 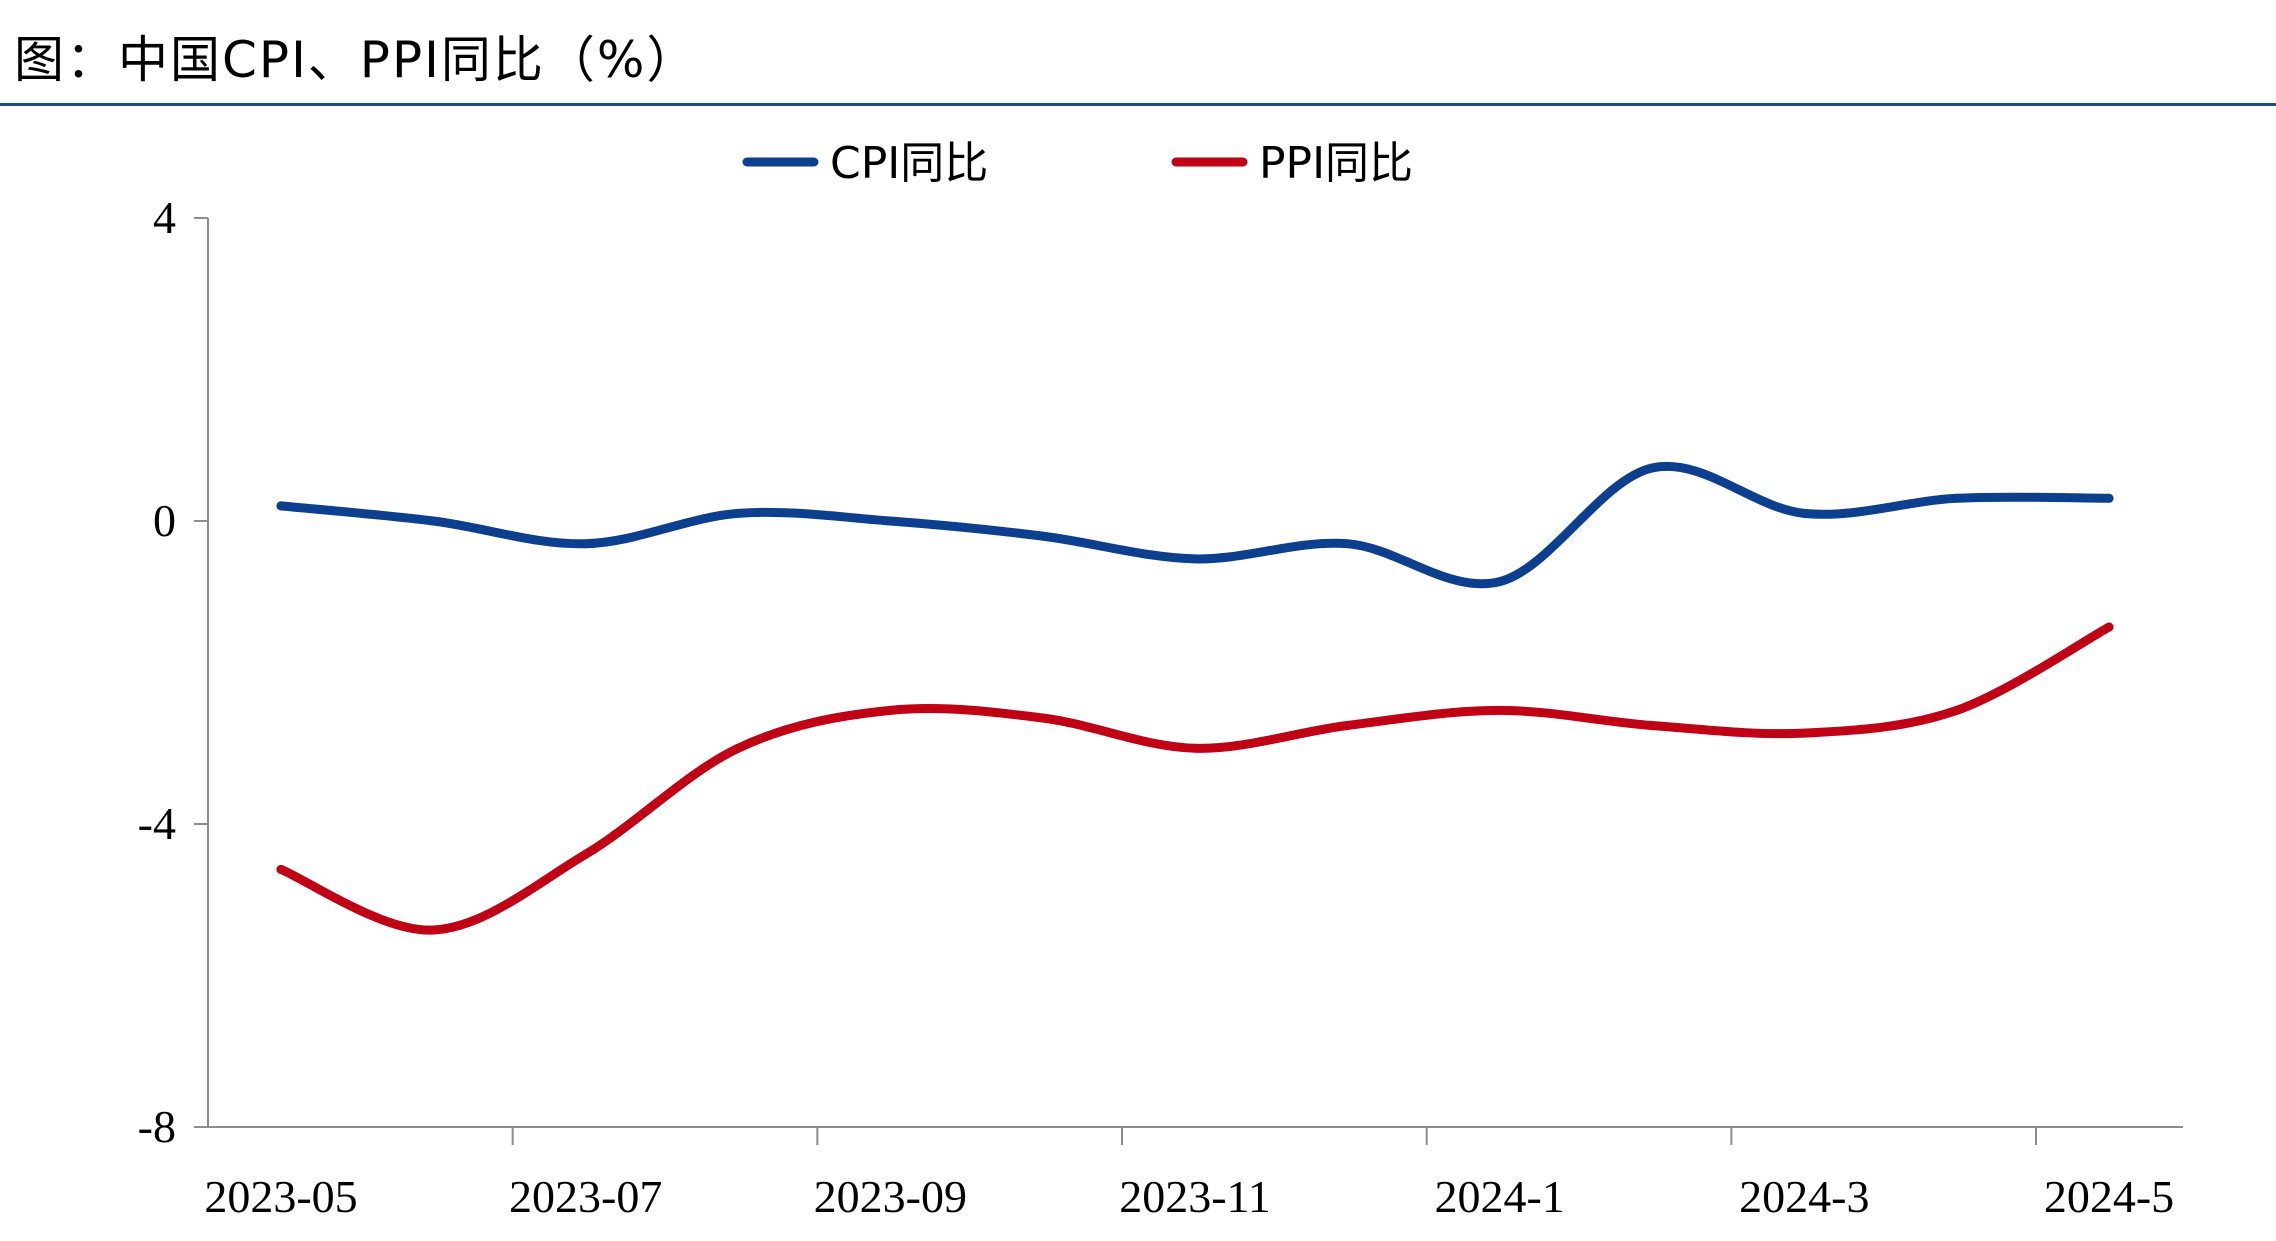 I want to click on cpi-series-line, so click(x=1195, y=525).